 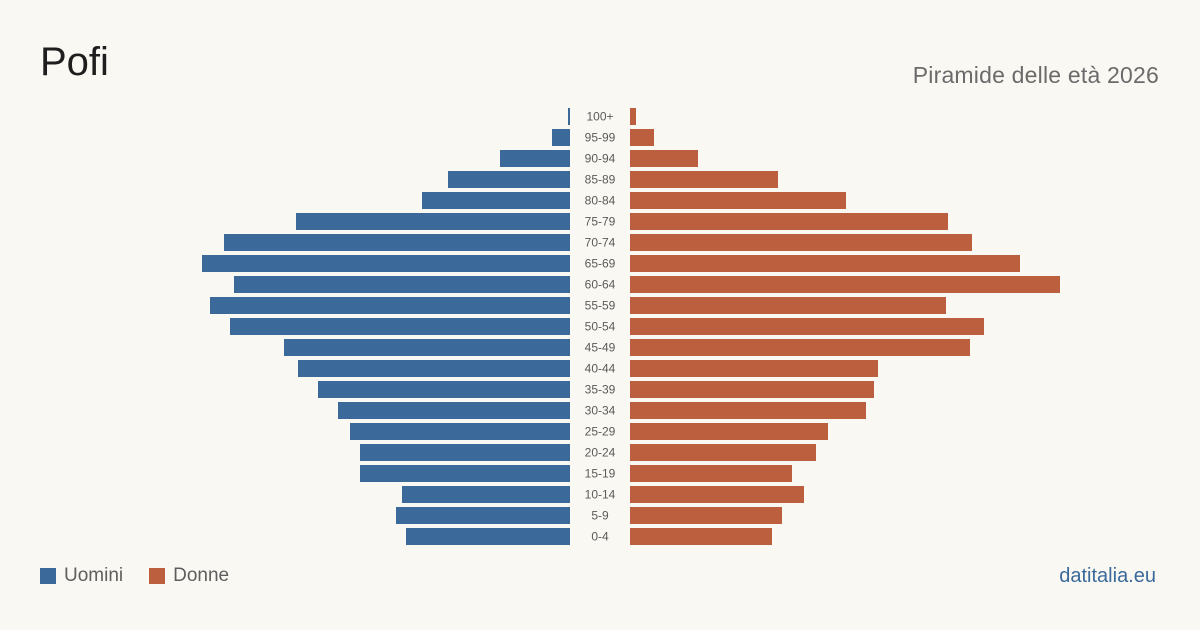 What do you see at coordinates (74, 62) in the screenshot?
I see `chart-title: Pofi` at bounding box center [74, 62].